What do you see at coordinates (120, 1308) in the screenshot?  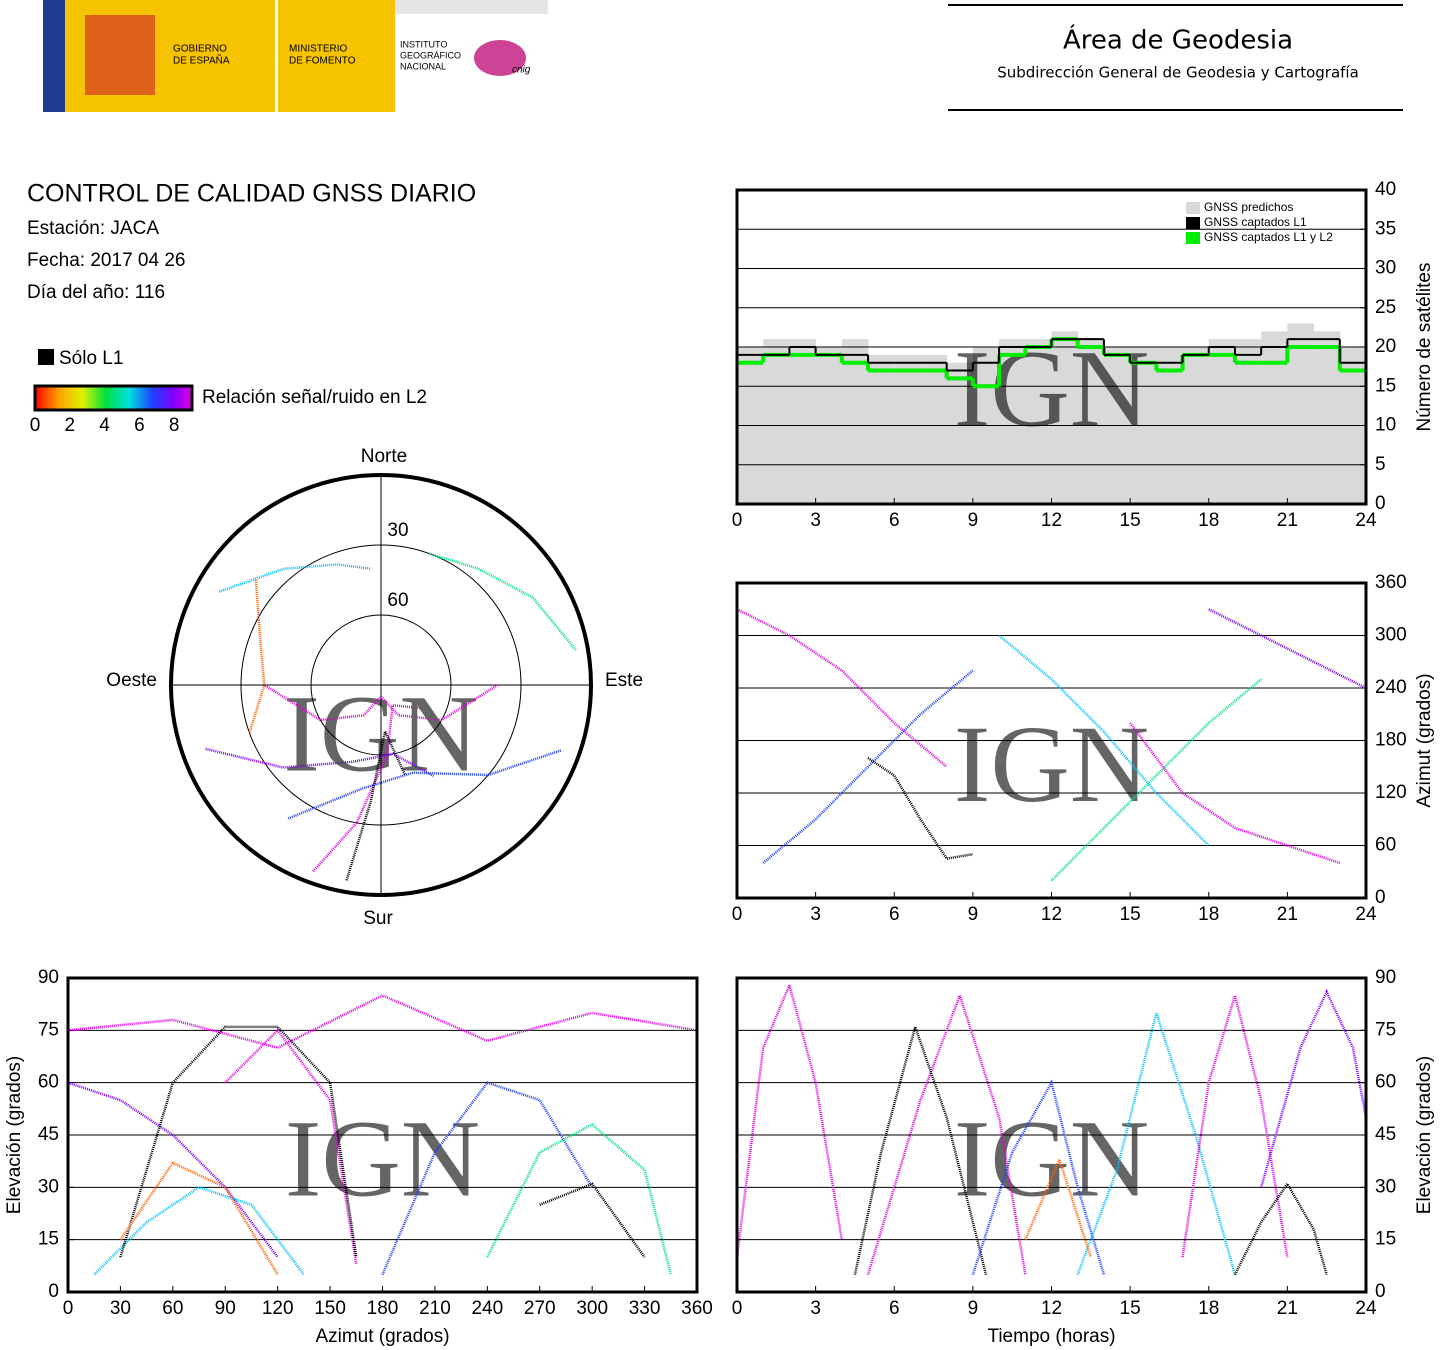 I see `x-tick-label: 30` at bounding box center [120, 1308].